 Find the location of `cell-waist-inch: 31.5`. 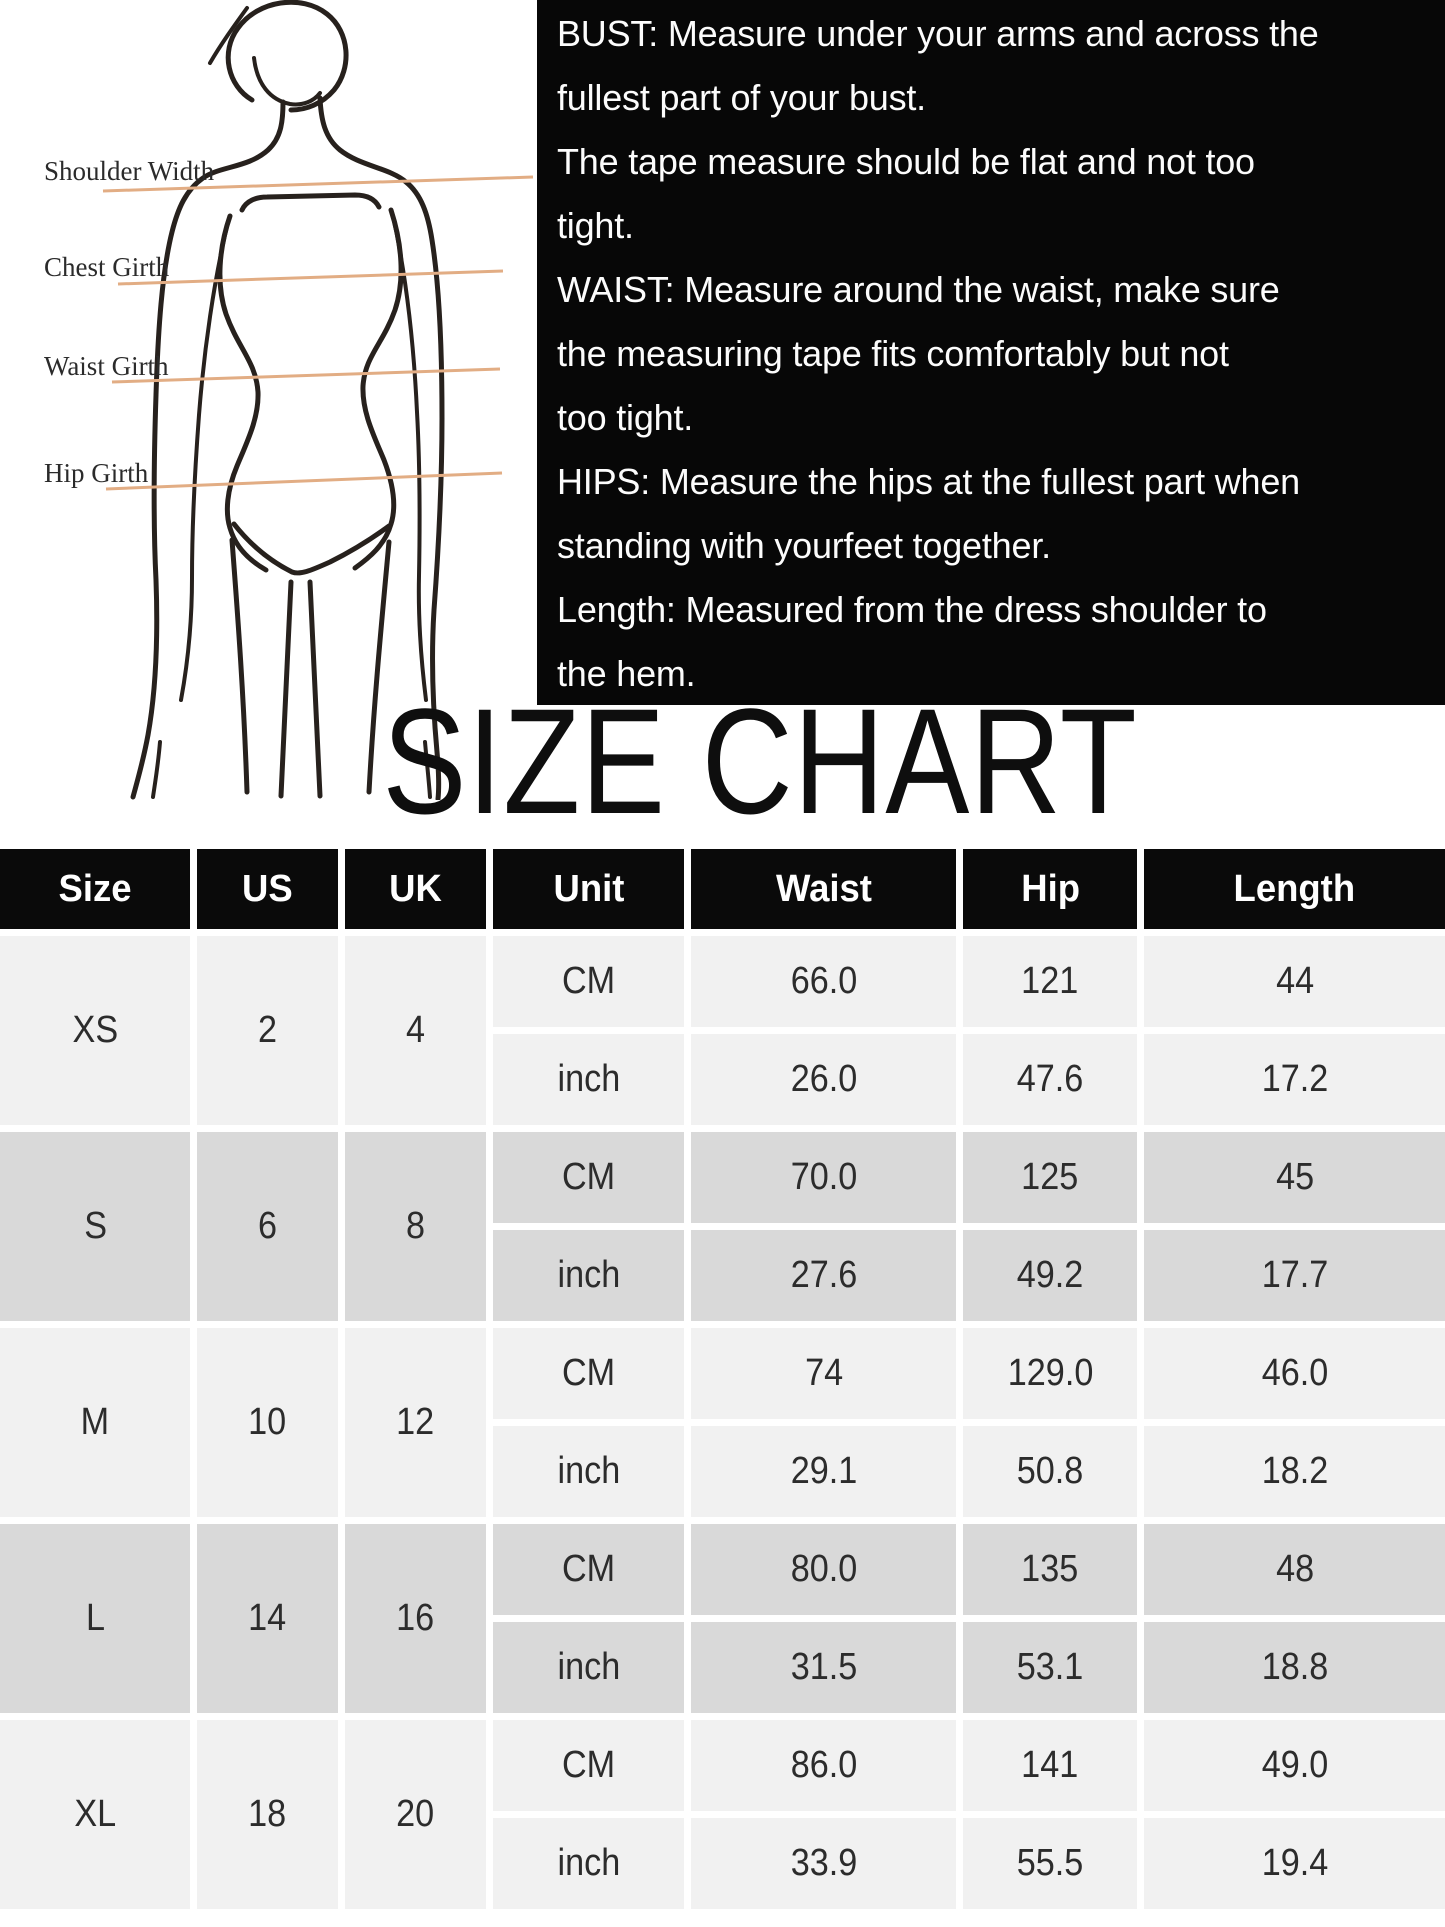

cell-waist-inch: 31.5 is located at coordinates (823, 1667).